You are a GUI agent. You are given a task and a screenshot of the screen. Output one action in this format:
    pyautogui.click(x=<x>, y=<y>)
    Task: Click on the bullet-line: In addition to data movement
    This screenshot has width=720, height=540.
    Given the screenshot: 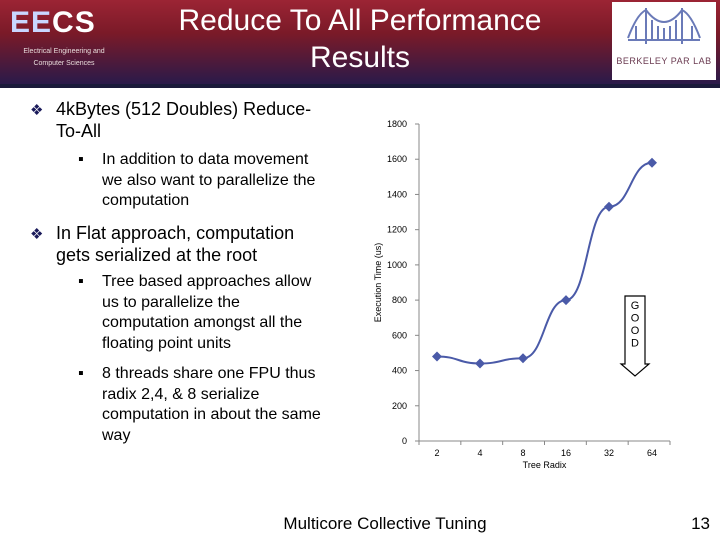 What is the action you would take?
    pyautogui.click(x=205, y=159)
    